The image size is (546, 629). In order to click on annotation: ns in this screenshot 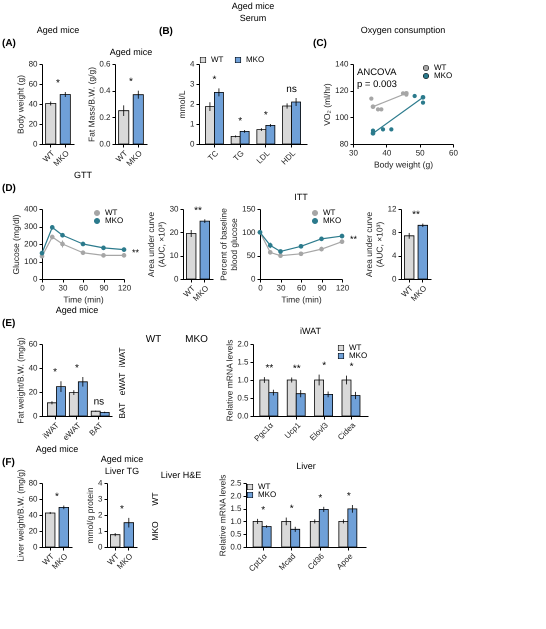, I will do `click(291, 89)`.